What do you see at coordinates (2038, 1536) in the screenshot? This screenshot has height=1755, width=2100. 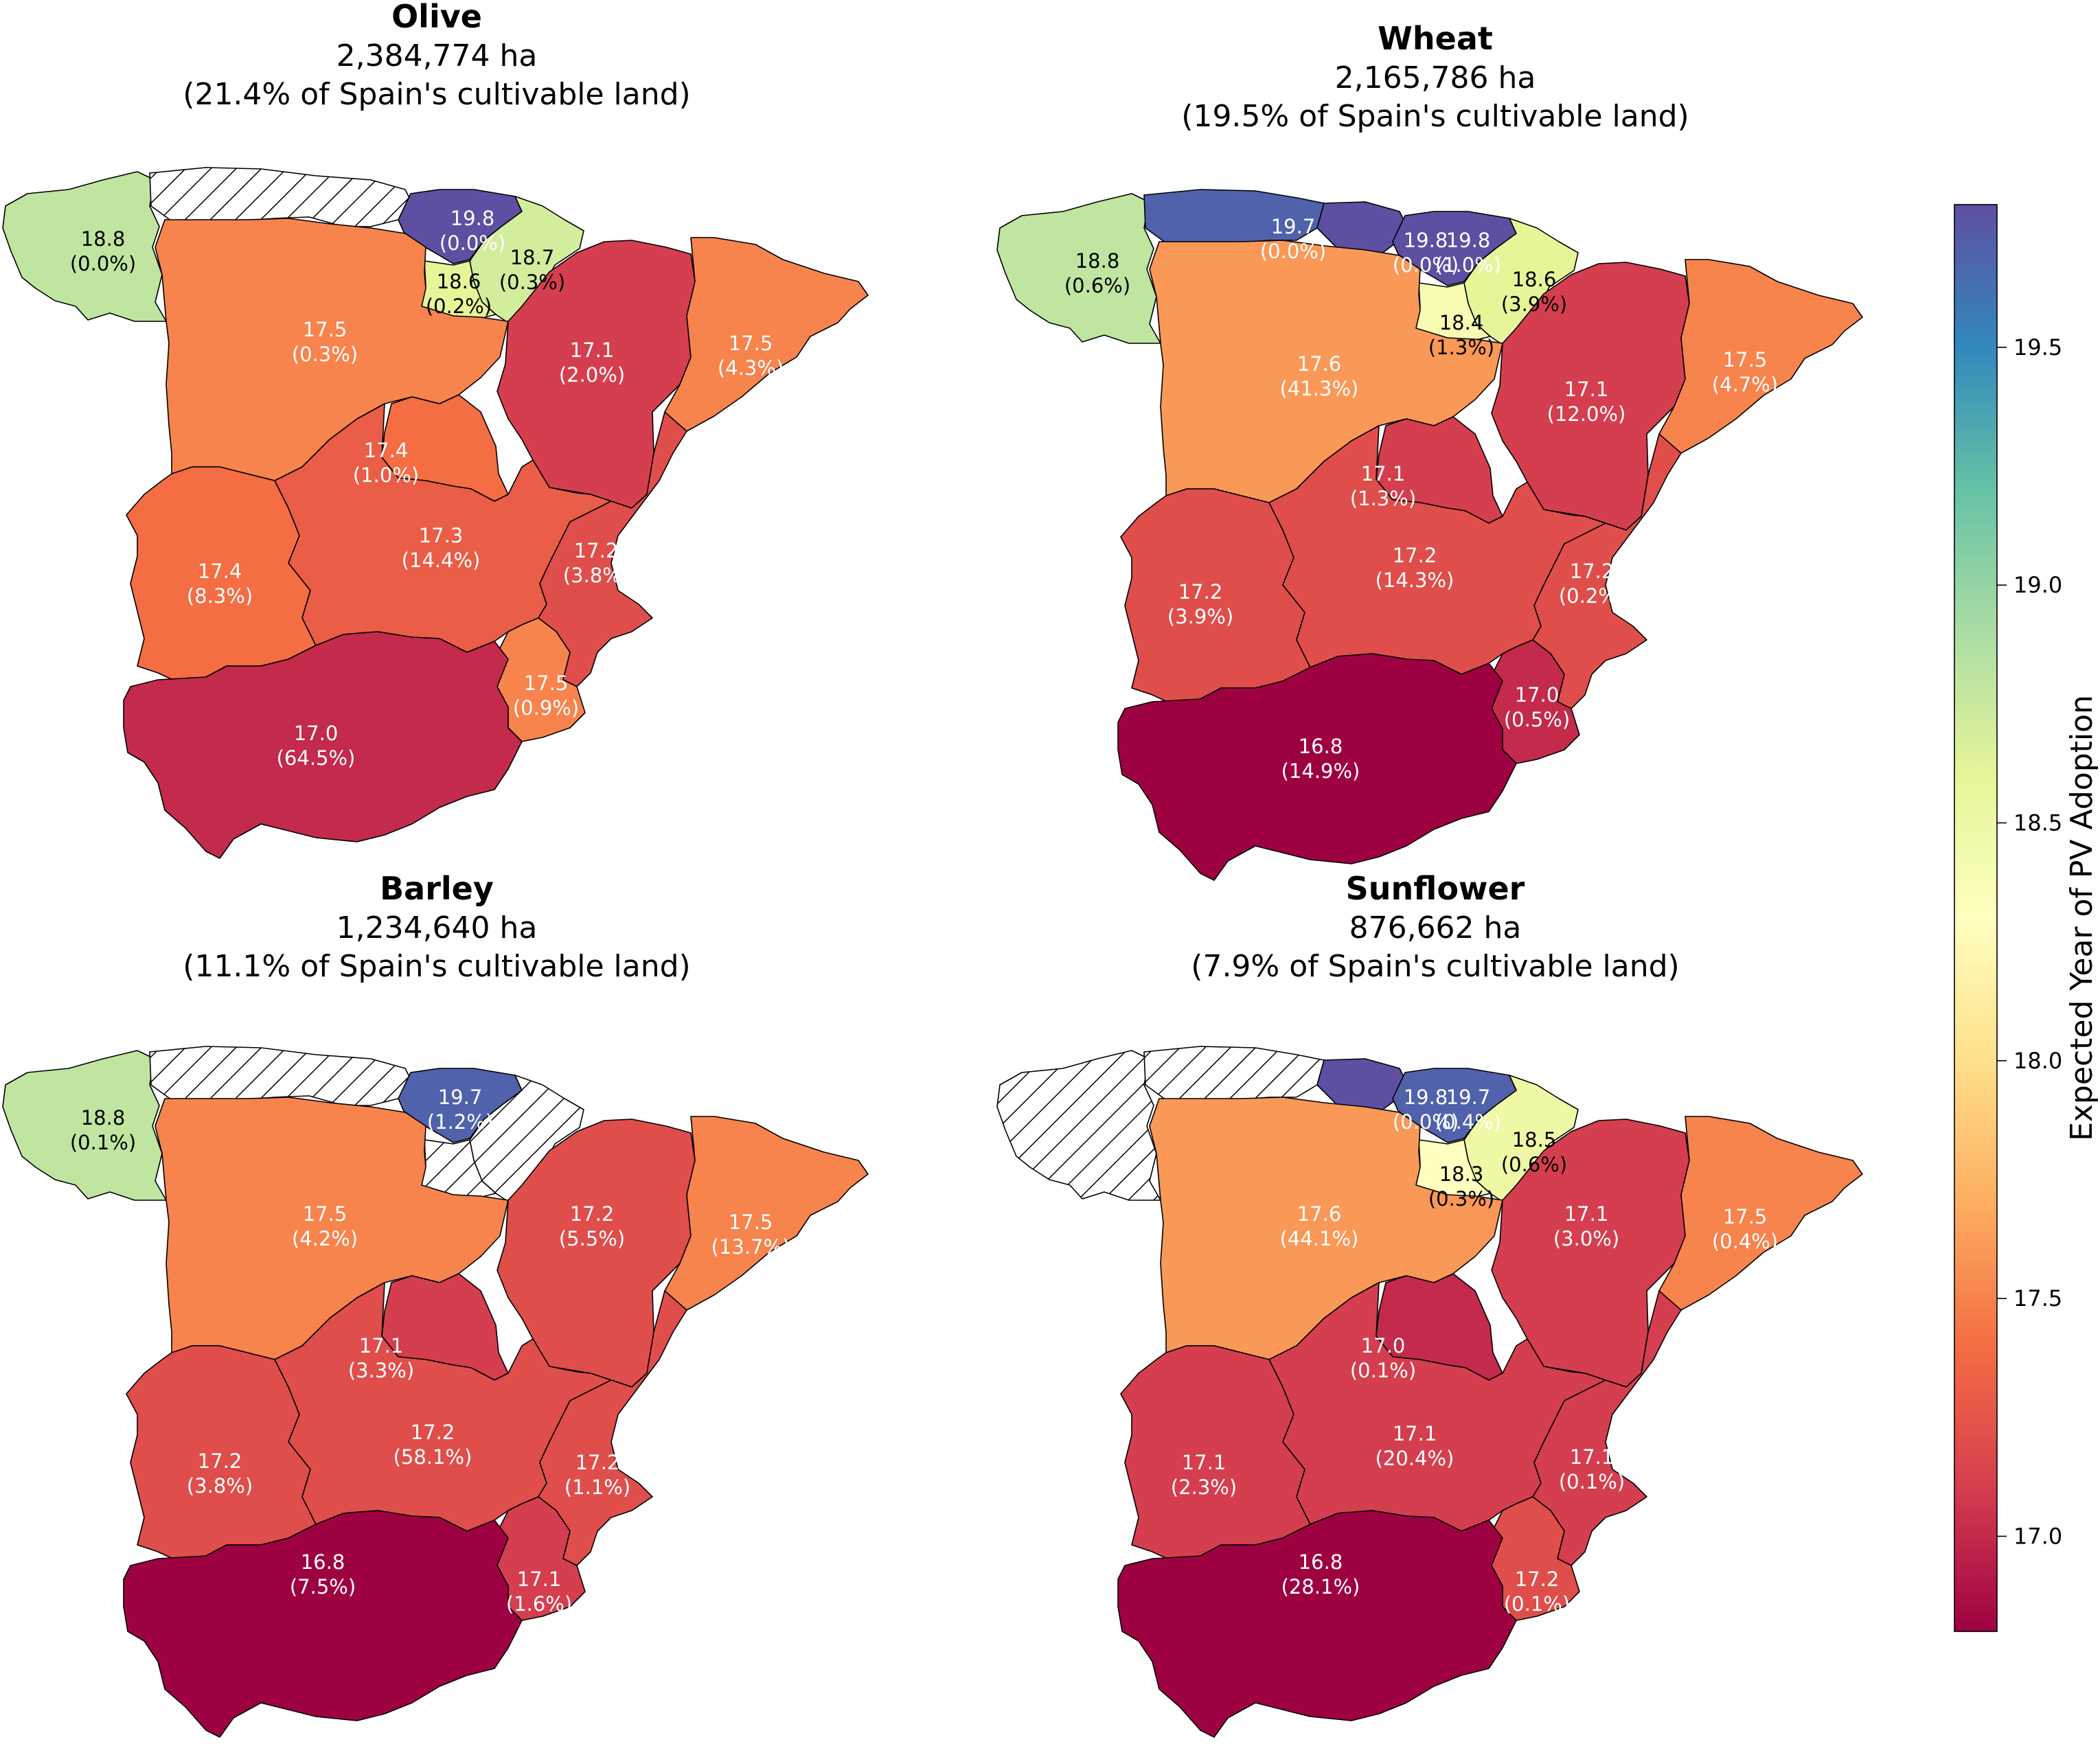 I see `colorbar-tick-label: 17.0` at bounding box center [2038, 1536].